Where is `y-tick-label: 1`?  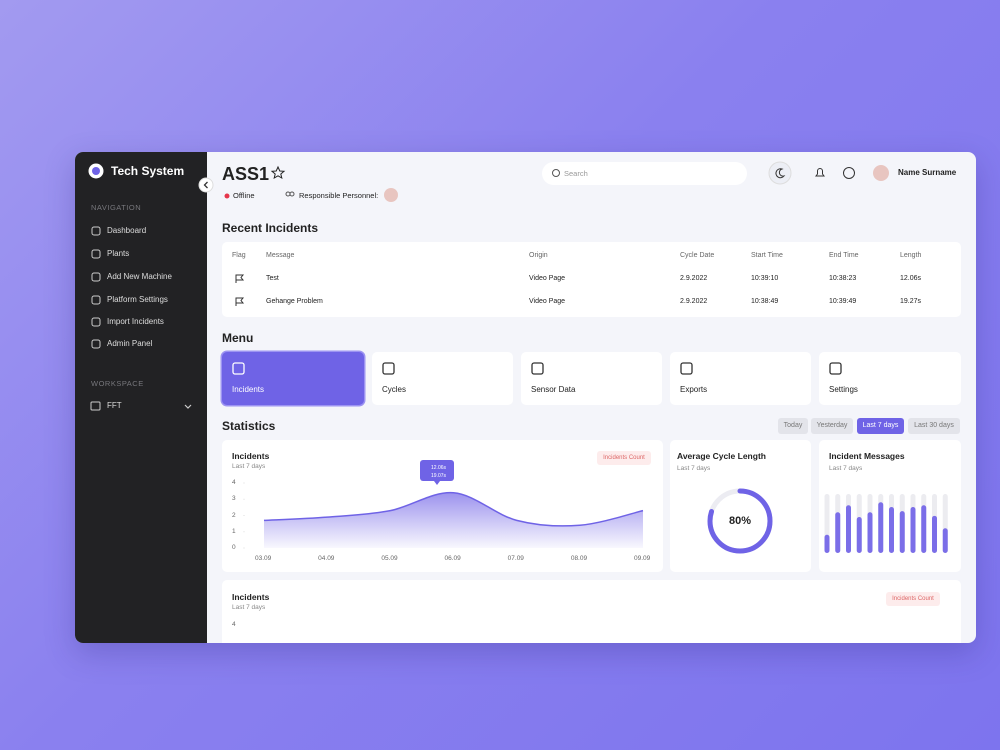 y-tick-label: 1 is located at coordinates (234, 531).